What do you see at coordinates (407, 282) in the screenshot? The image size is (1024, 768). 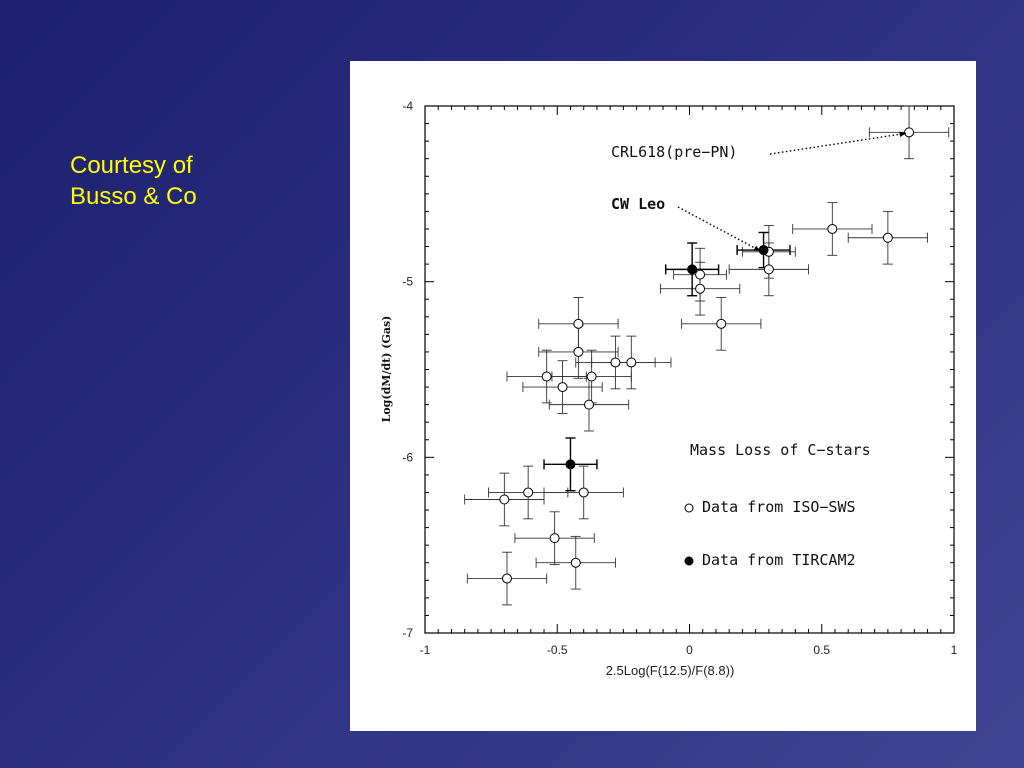 I see `y-tick-label: -5` at bounding box center [407, 282].